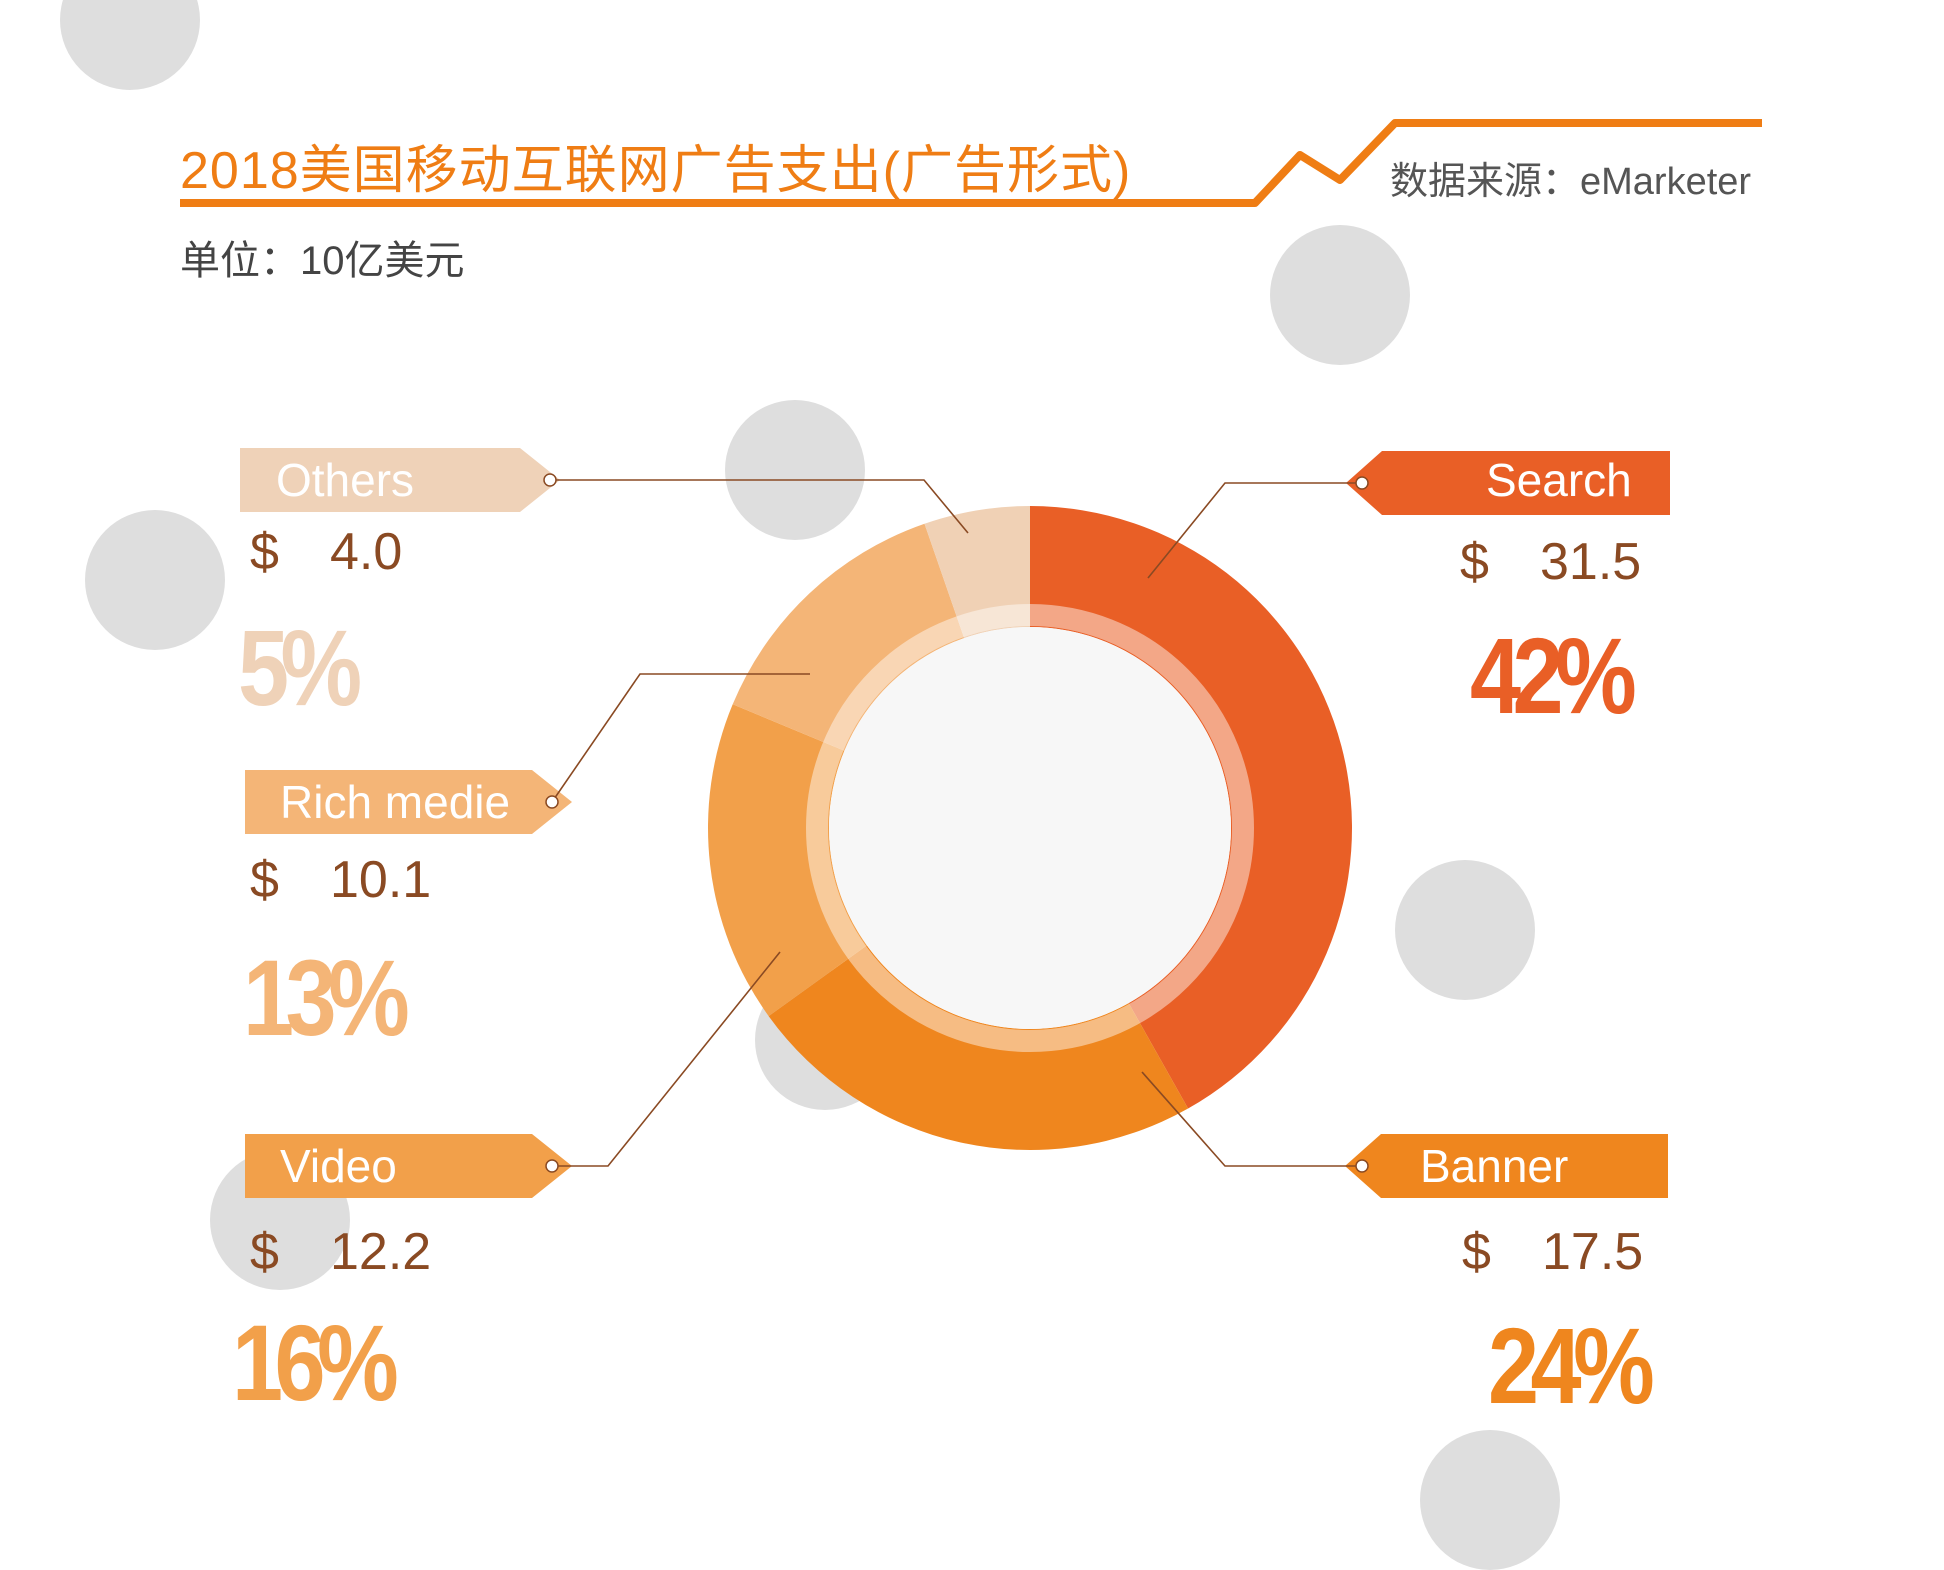 Image resolution: width=1944 pixels, height=1570 pixels. What do you see at coordinates (552, 1166) in the screenshot?
I see `leader-dot-video` at bounding box center [552, 1166].